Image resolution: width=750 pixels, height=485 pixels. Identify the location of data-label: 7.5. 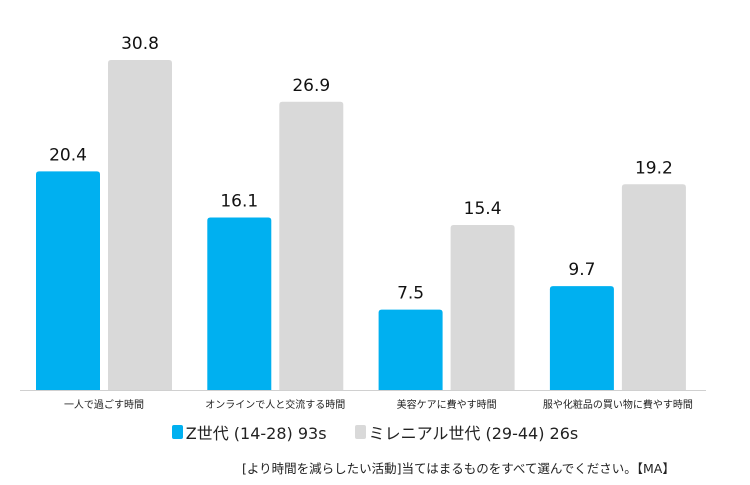
(410, 294).